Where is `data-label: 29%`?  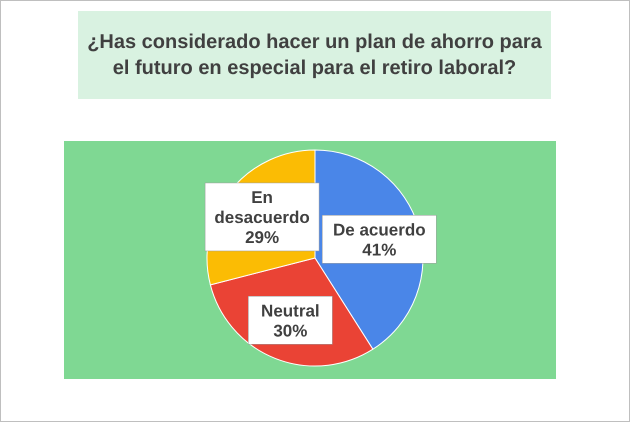 data-label: 29% is located at coordinates (262, 237).